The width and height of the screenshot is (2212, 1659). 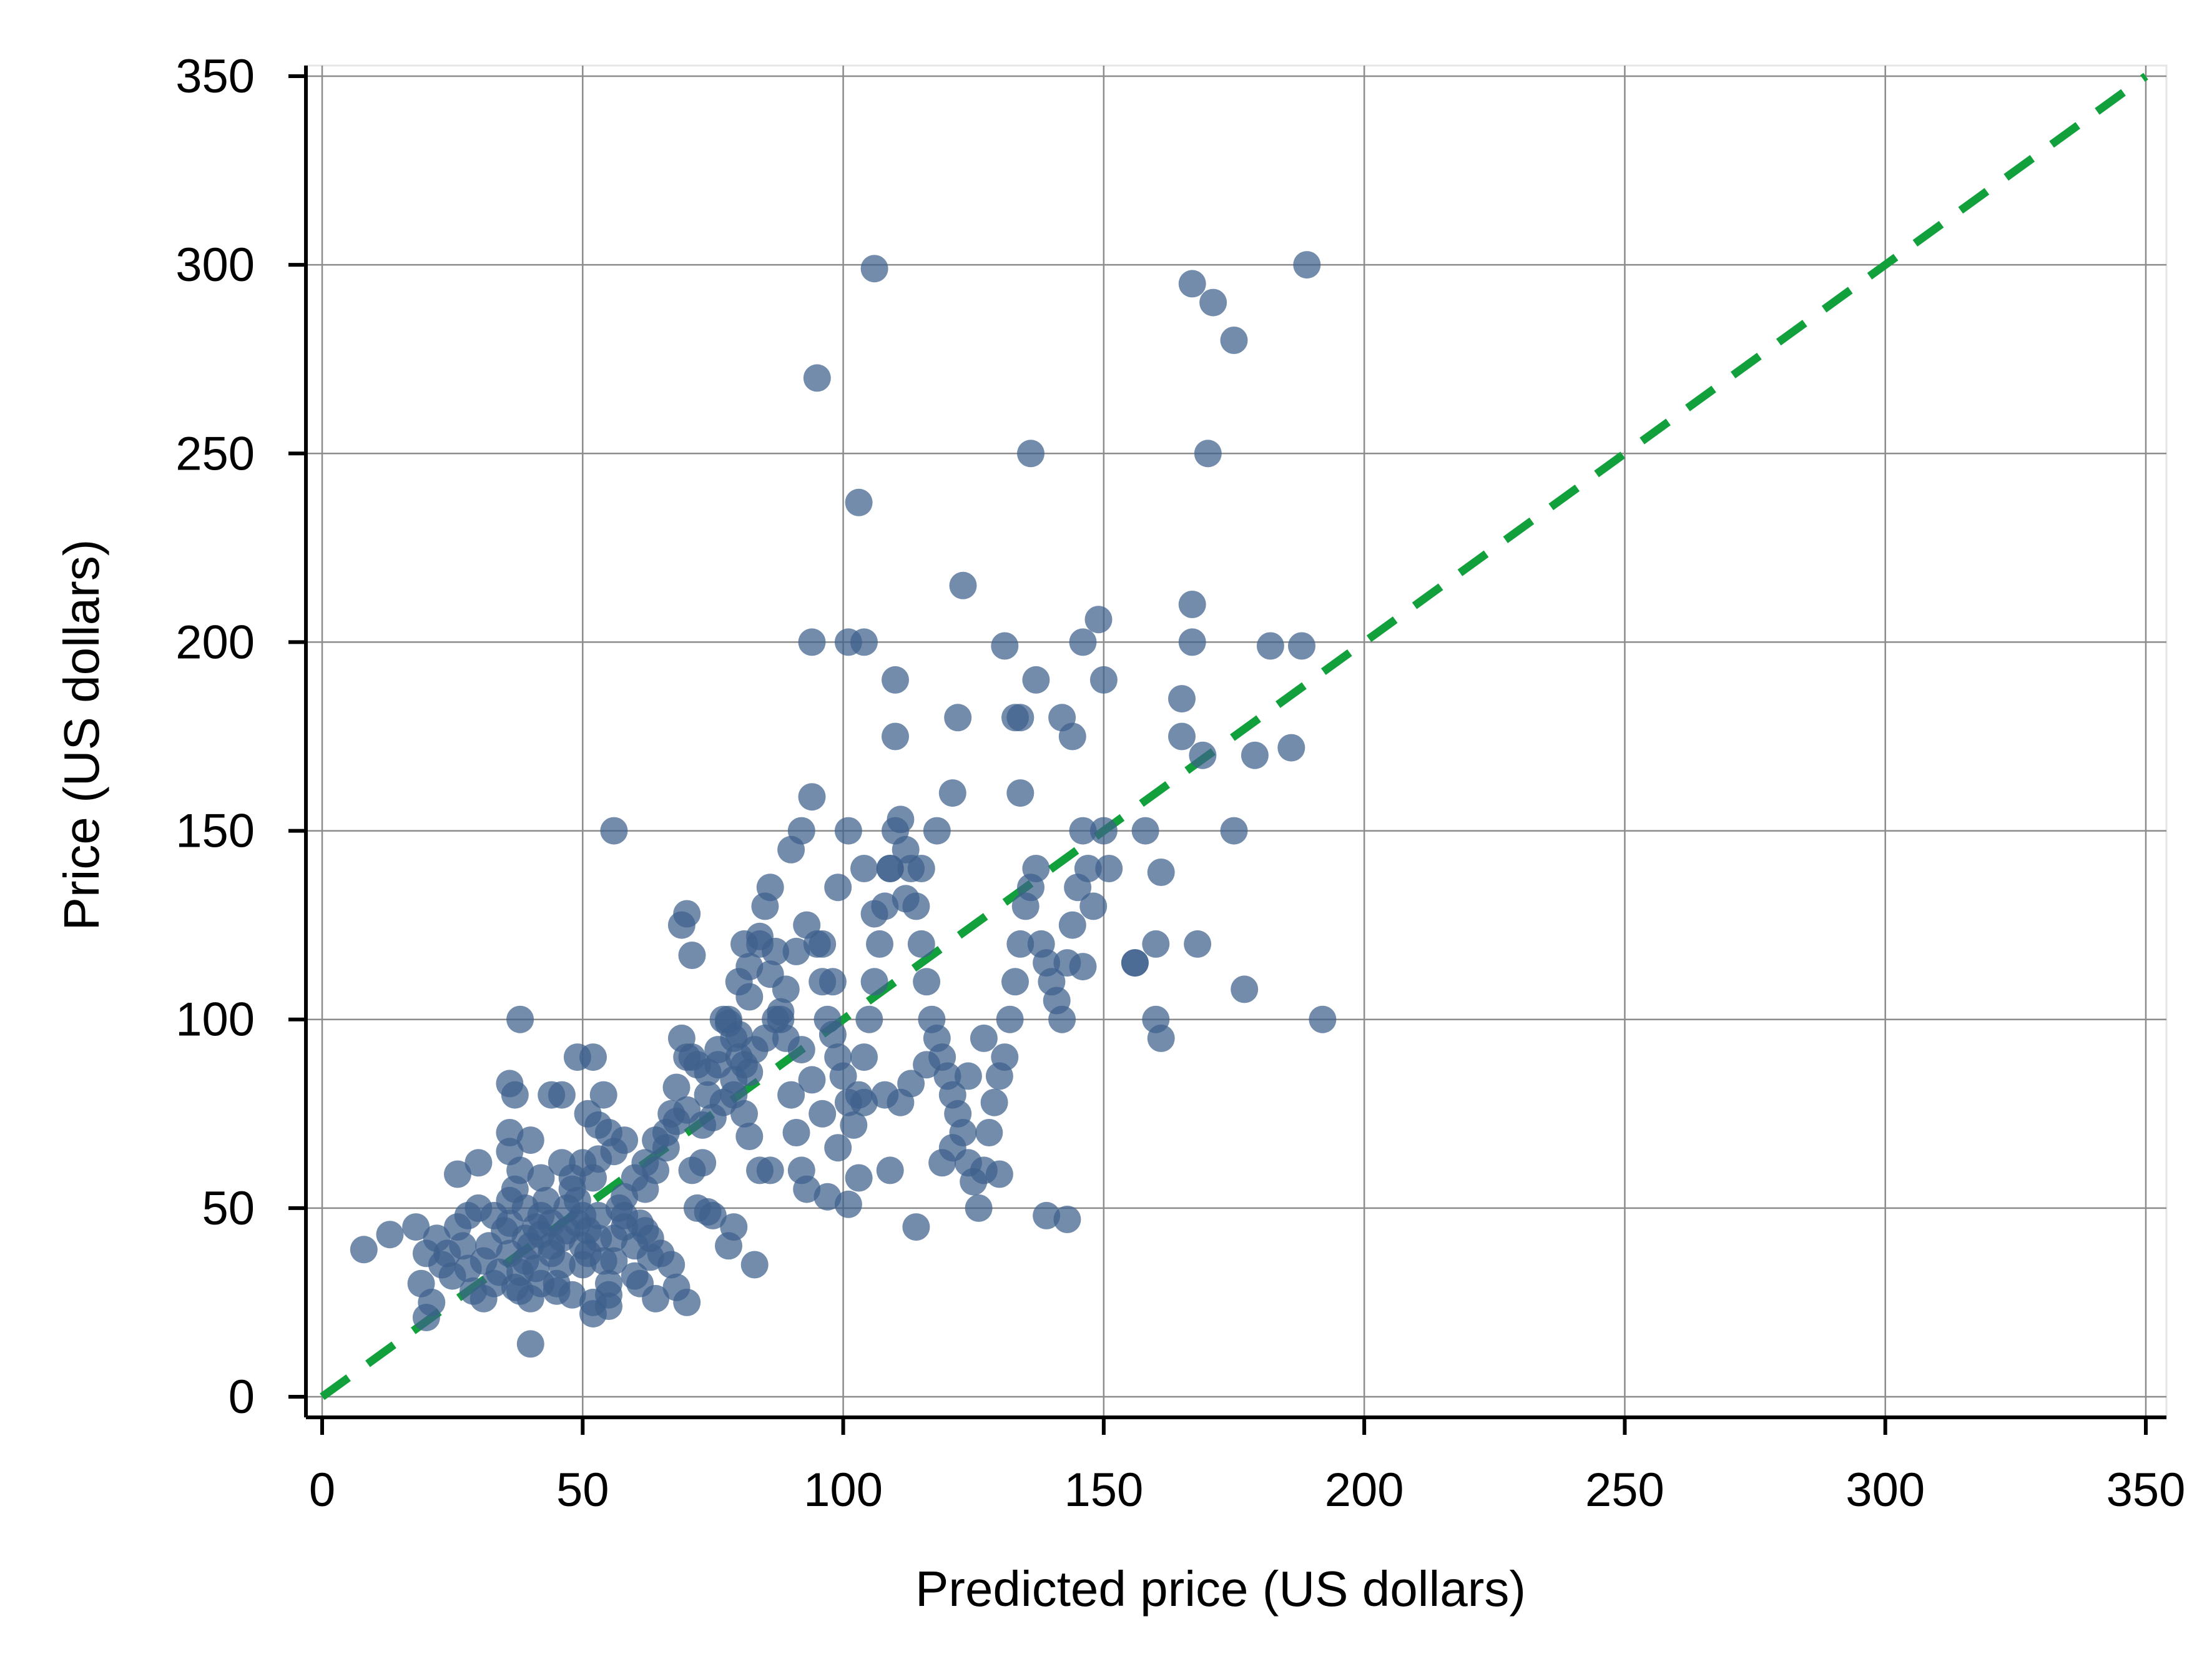 What do you see at coordinates (215, 1019) in the screenshot?
I see `y-tick-label: 100` at bounding box center [215, 1019].